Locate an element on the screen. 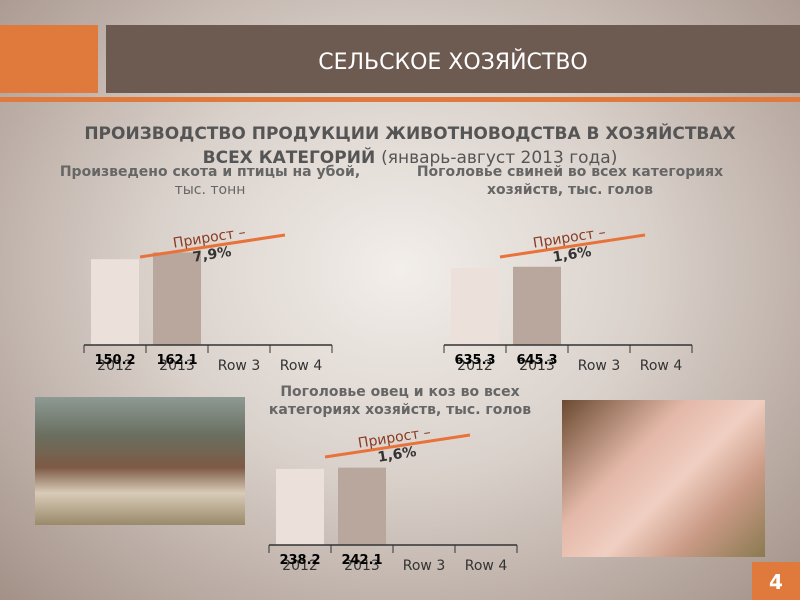  data-label: 645.3 is located at coordinates (536, 360).